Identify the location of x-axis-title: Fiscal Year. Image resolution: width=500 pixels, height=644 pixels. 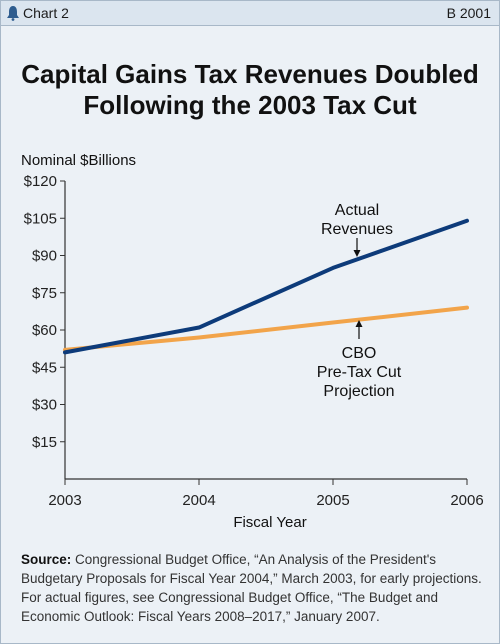
(269, 522).